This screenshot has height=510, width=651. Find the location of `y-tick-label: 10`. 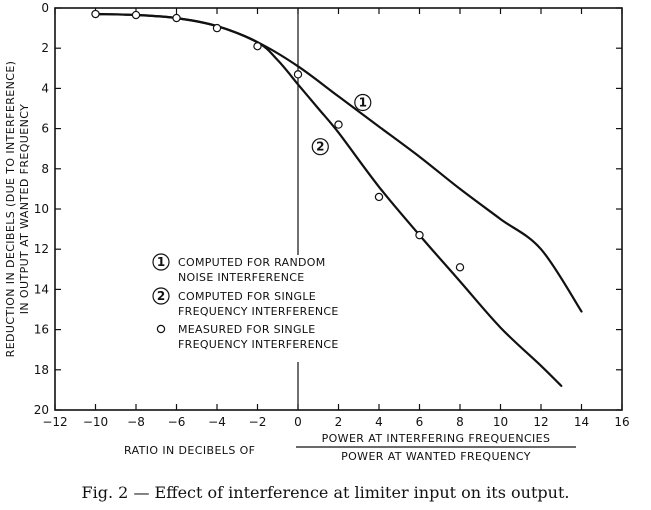

y-tick-label: 10 is located at coordinates (41, 209).